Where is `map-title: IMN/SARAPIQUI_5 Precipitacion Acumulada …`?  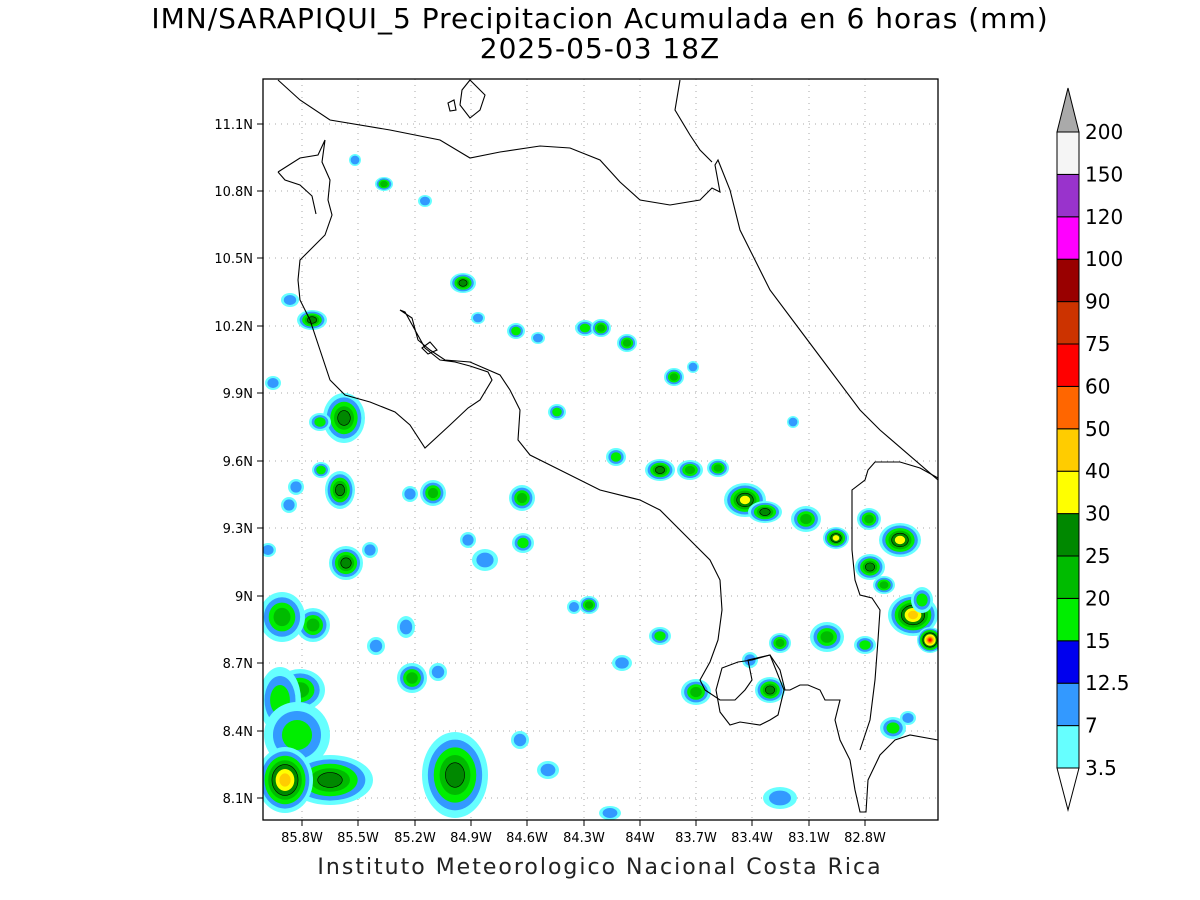 map-title: IMN/SARAPIQUI_5 Precipitacion Acumulada … is located at coordinates (600, 18).